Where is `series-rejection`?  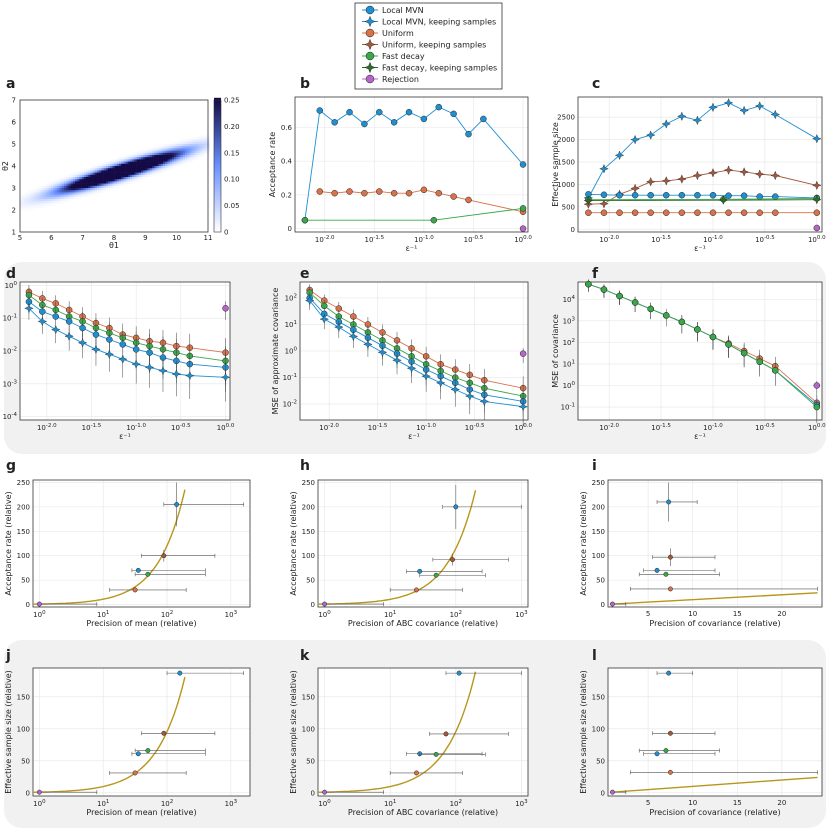 series-rejection is located at coordinates (523, 228).